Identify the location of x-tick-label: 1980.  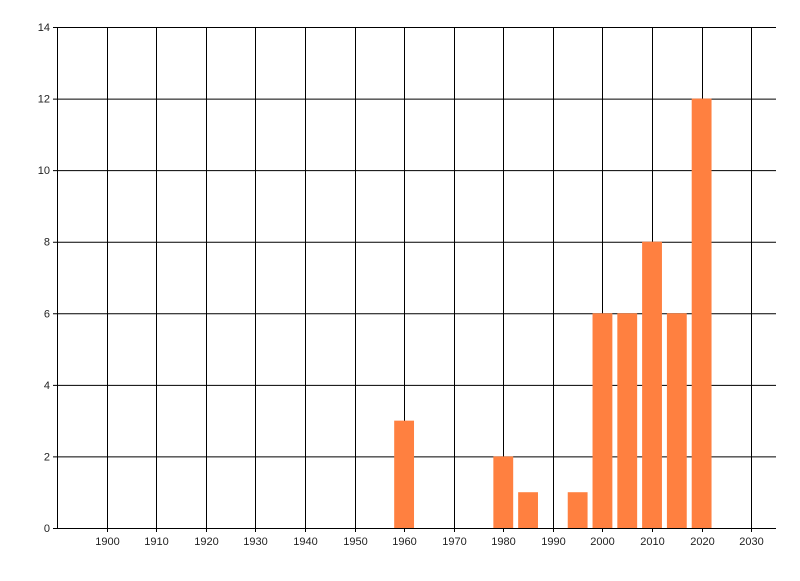
(503, 542).